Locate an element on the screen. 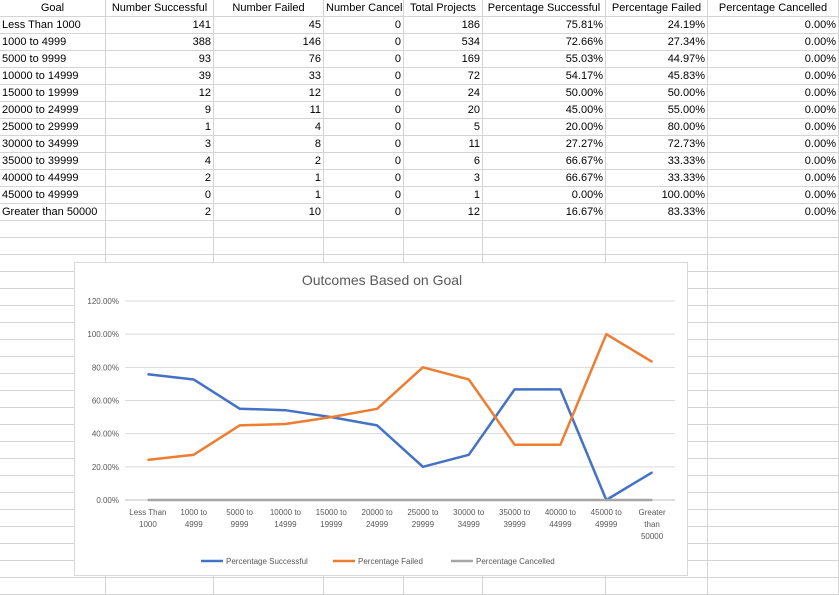 This screenshot has width=839, height=595. value-cell: 39 is located at coordinates (160, 76).